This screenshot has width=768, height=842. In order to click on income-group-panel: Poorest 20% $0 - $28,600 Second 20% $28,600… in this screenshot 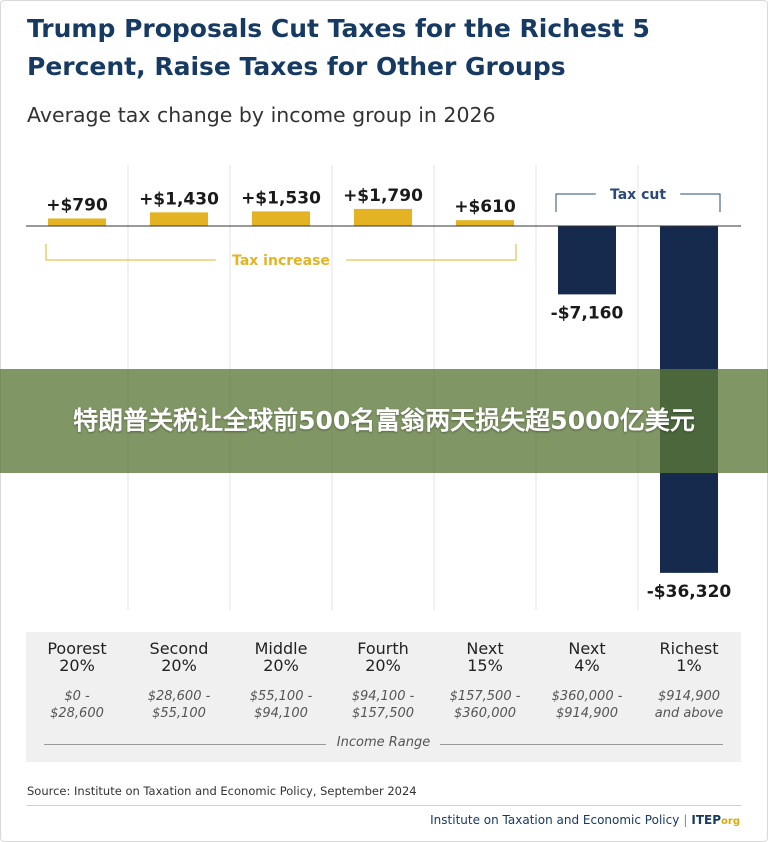, I will do `click(383, 697)`.